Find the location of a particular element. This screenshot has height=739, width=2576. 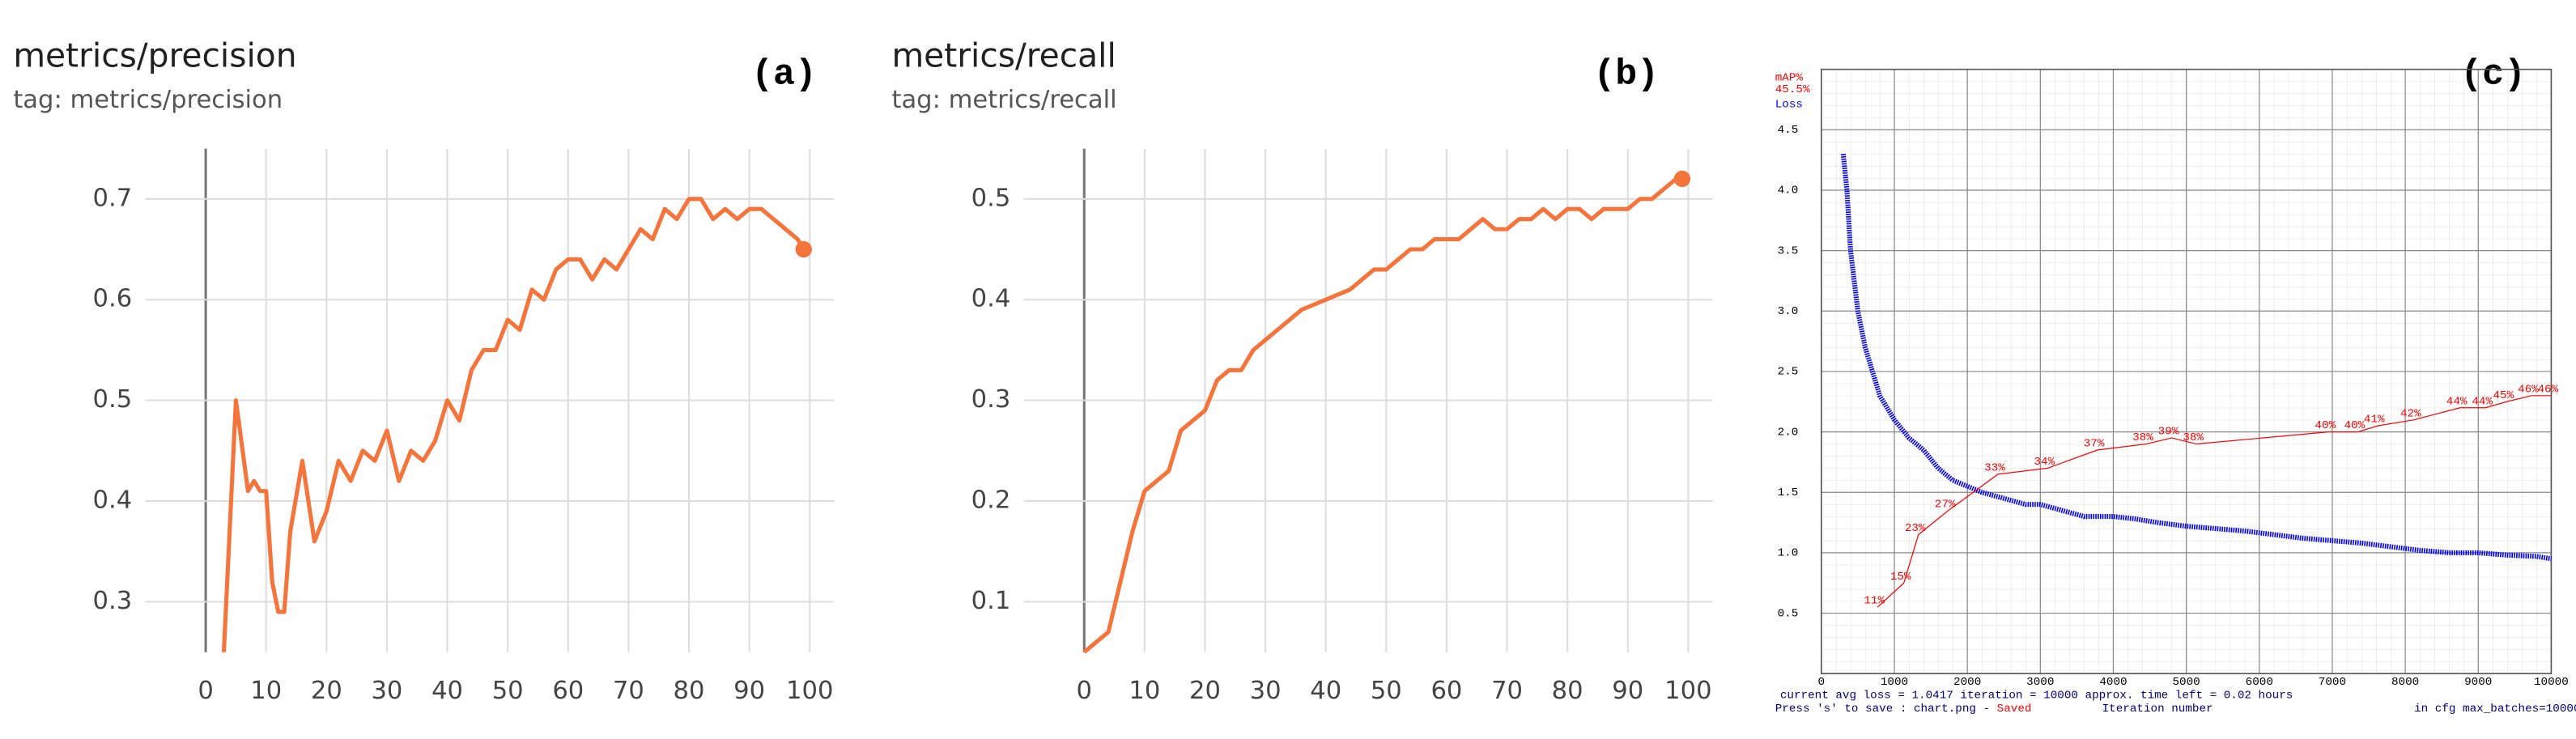

x-axis-label: Iteration number is located at coordinates (2157, 709).